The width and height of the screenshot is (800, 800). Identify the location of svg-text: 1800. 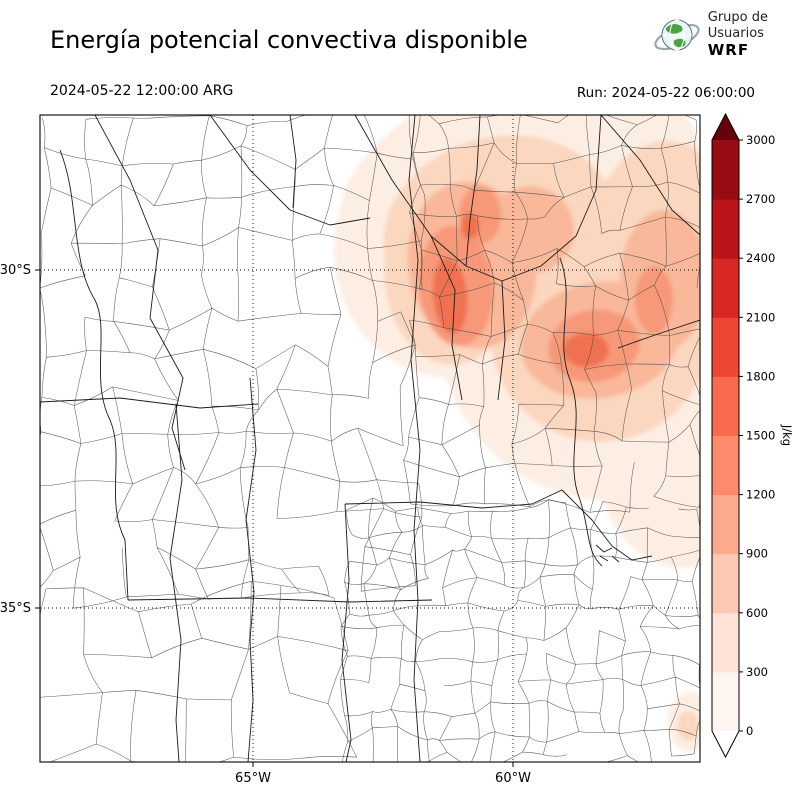
(760, 376).